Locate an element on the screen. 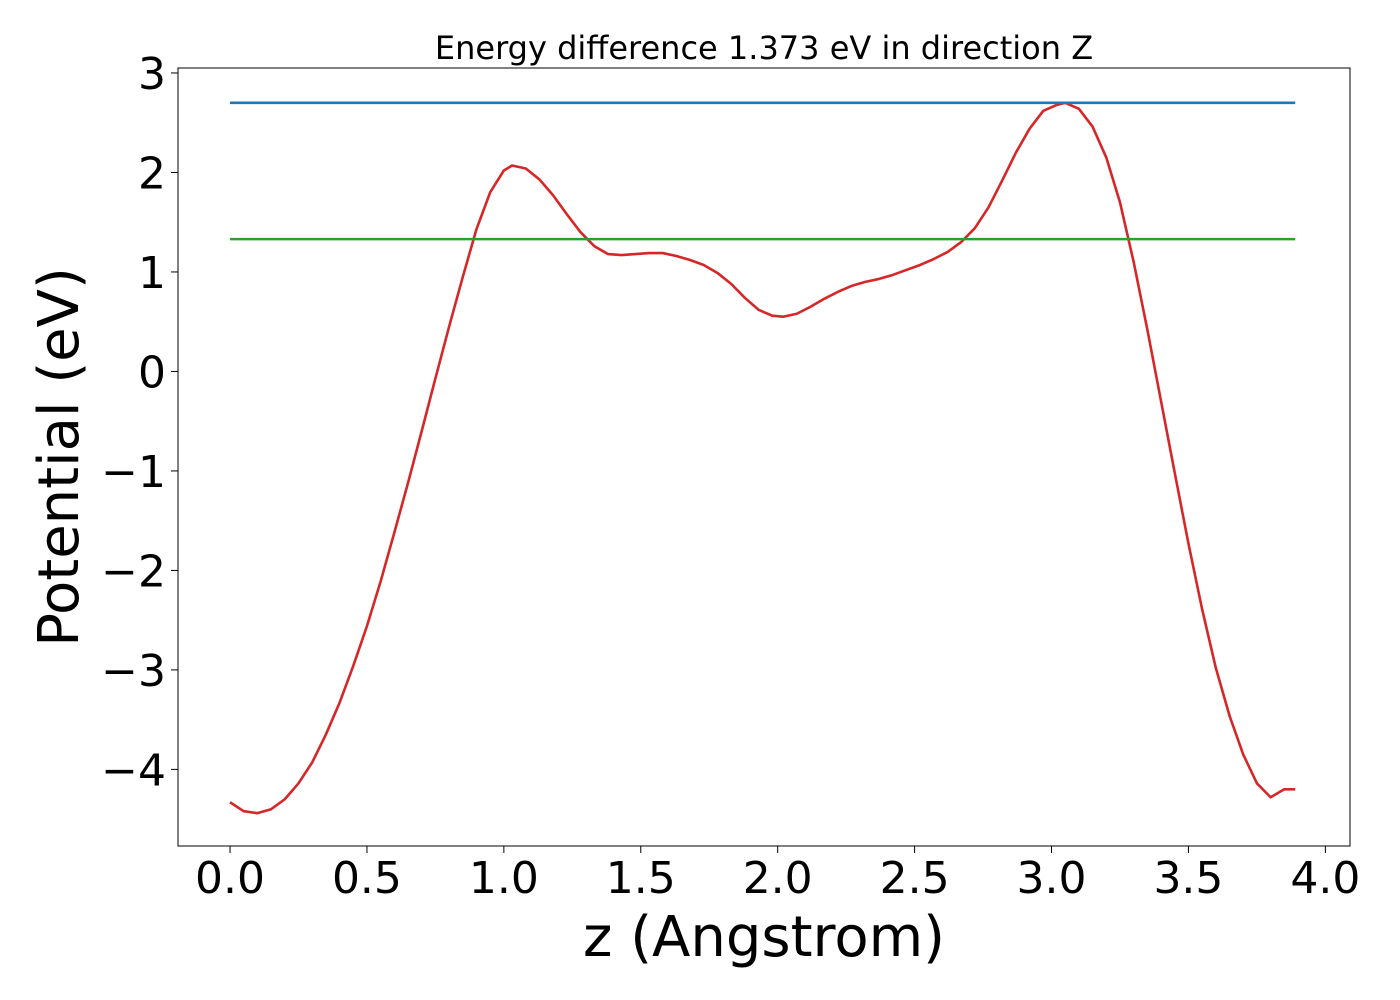 This screenshot has width=1400, height=1000. x-axis-label: z (Angstrom) is located at coordinates (764, 937).